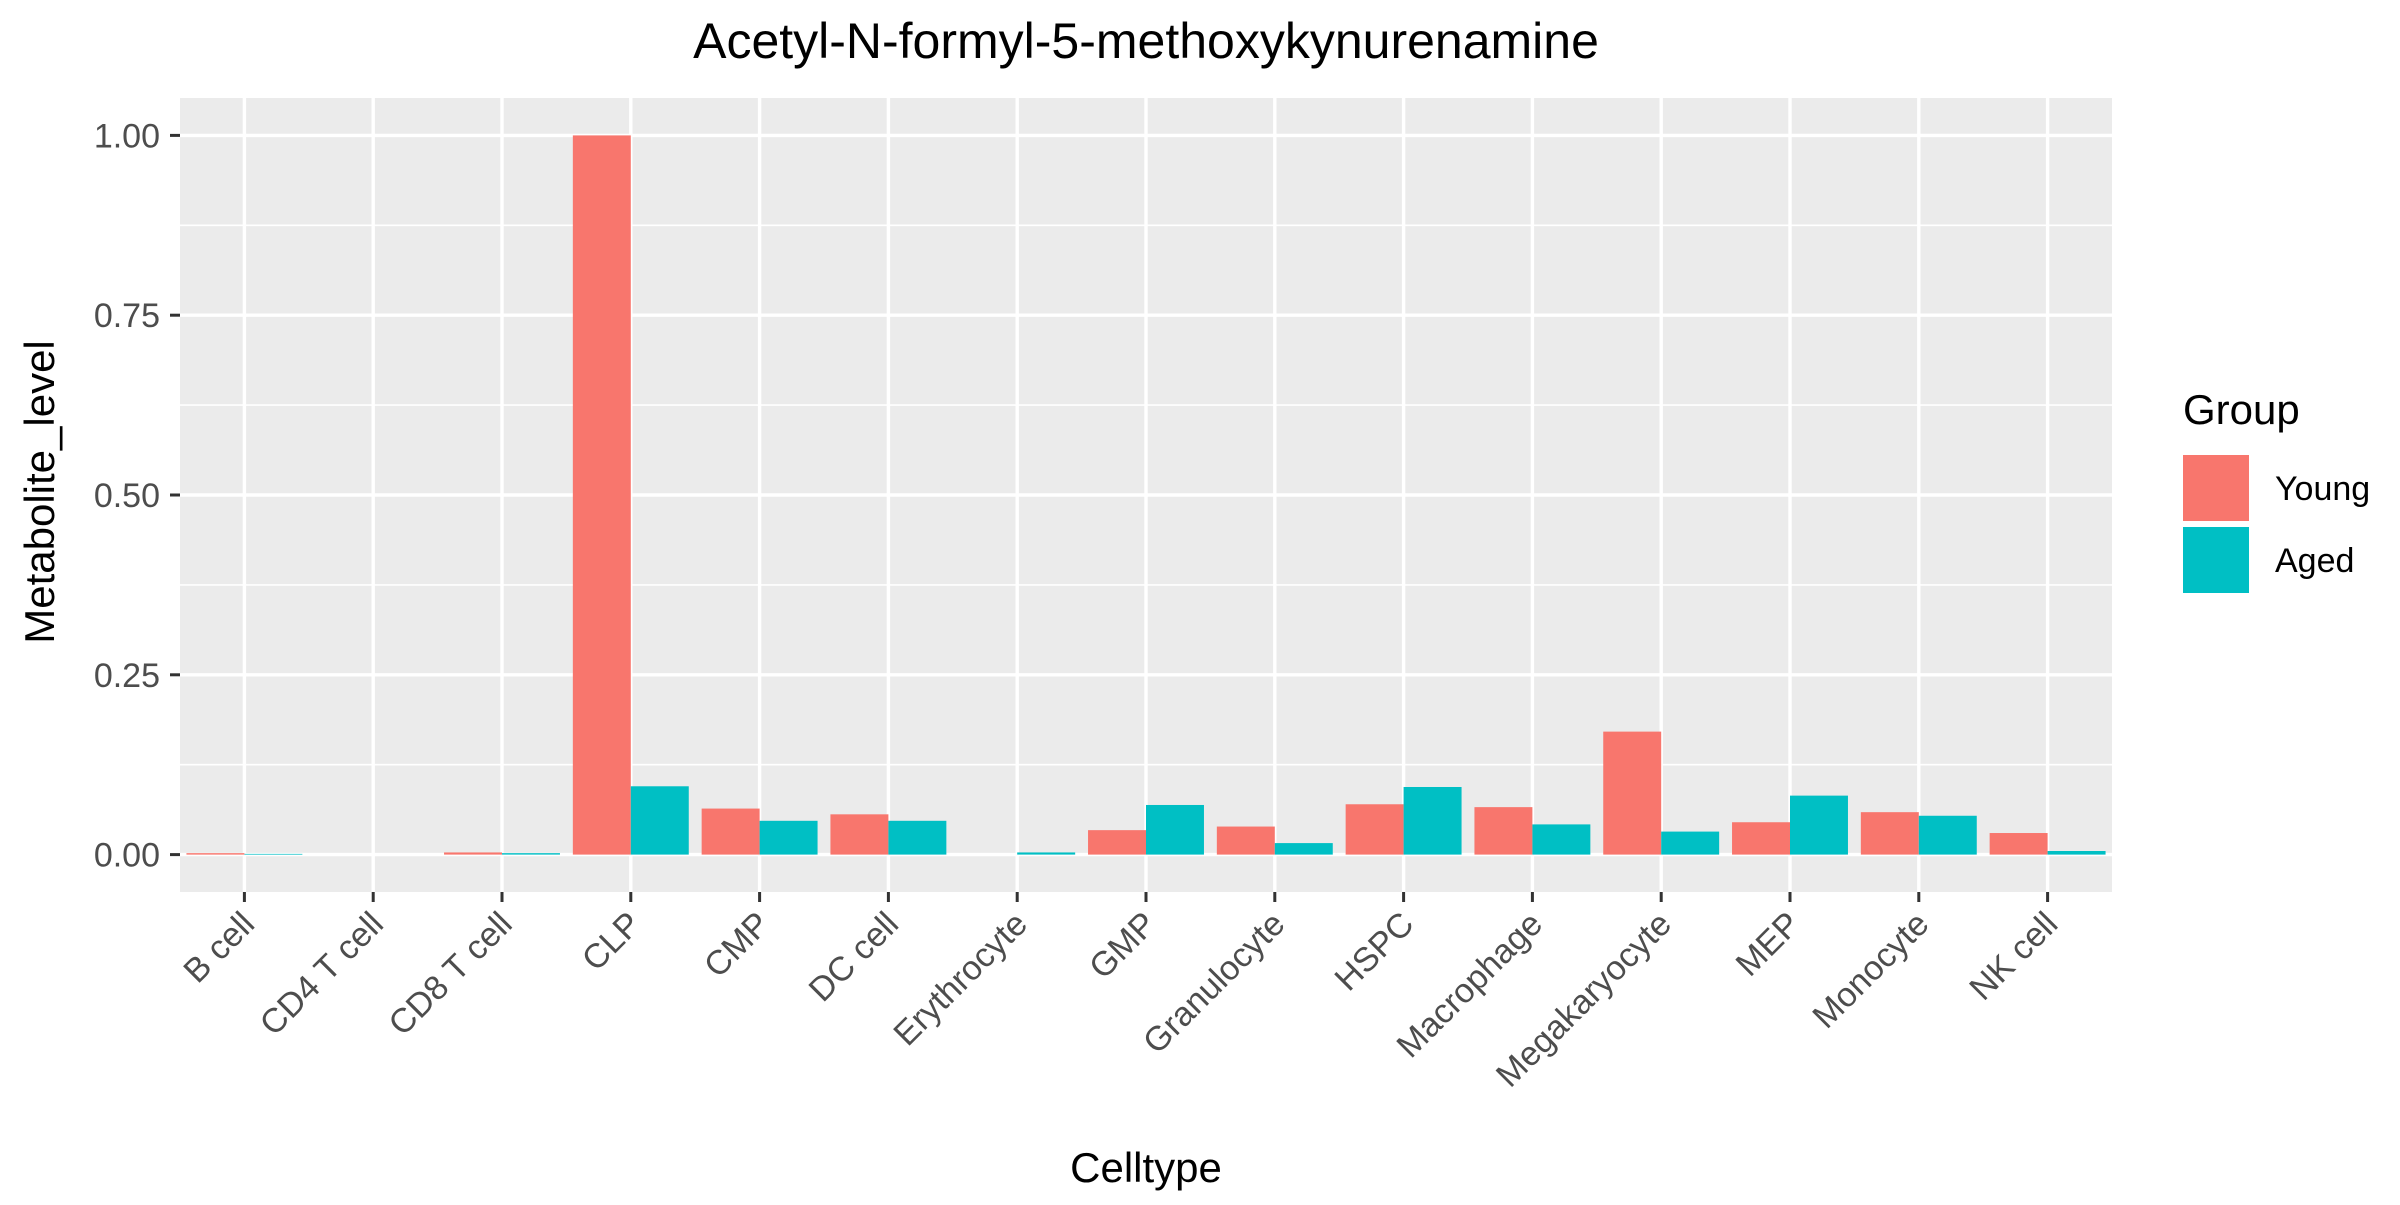 This screenshot has width=2400, height=1205. I want to click on y-tick-label: 0.50, so click(127, 496).